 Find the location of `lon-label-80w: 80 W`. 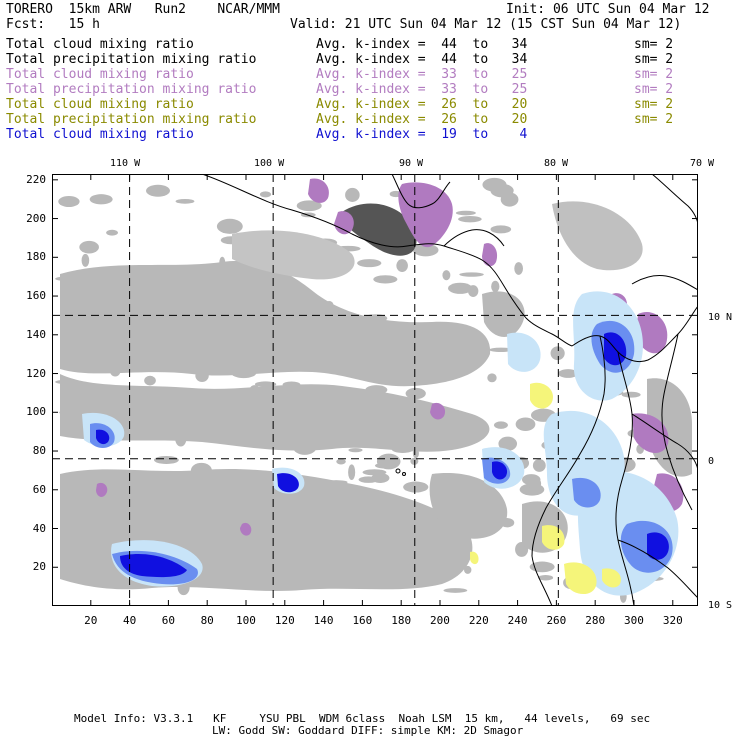

lon-label-80w: 80 W is located at coordinates (556, 163).